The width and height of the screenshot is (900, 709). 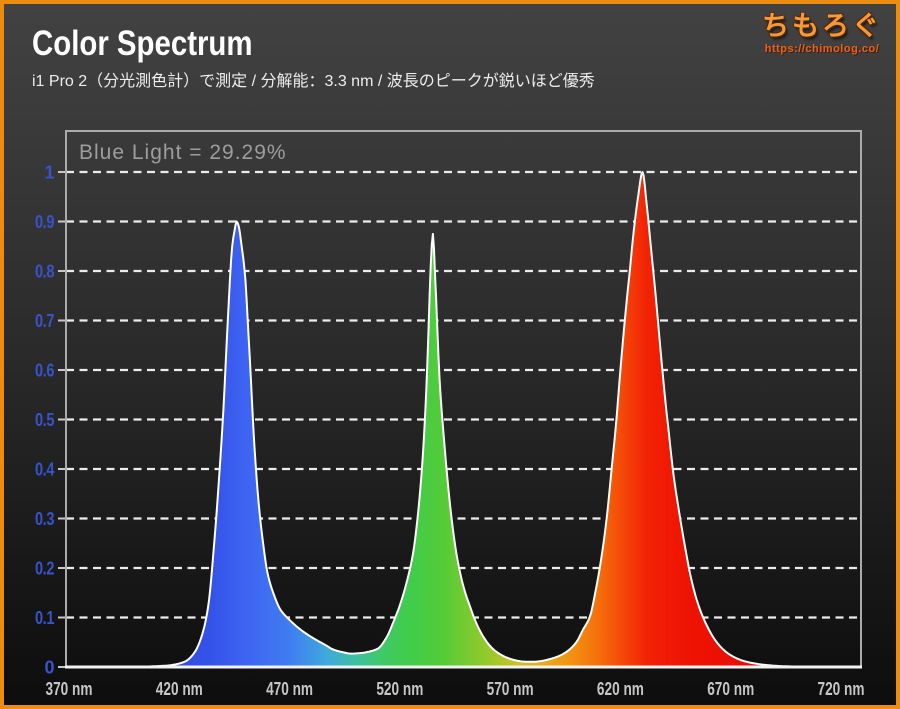 What do you see at coordinates (142, 43) in the screenshot?
I see `page-title: Color Spectrum` at bounding box center [142, 43].